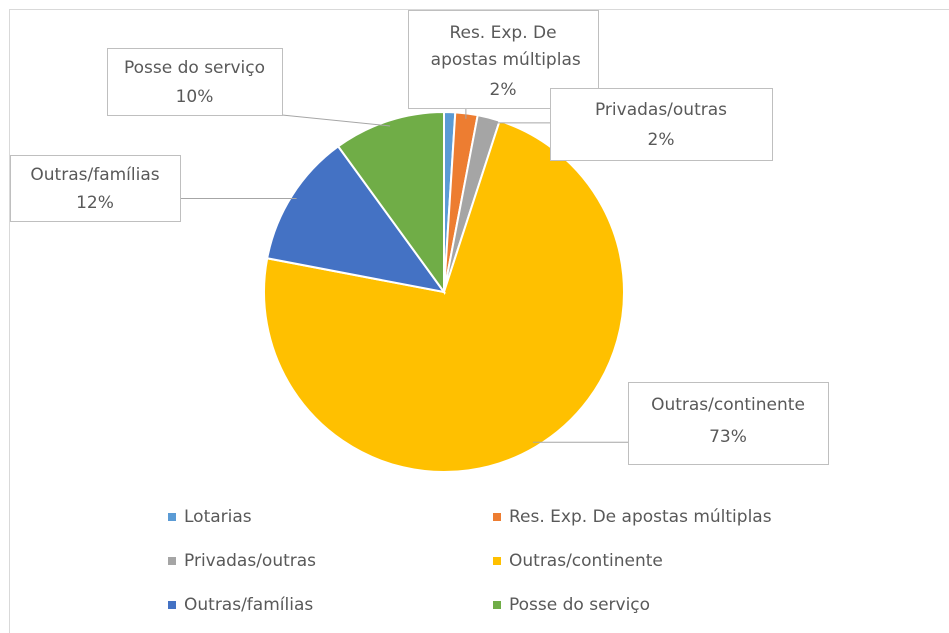 Image resolution: width=949 pixels, height=633 pixels. Describe the element at coordinates (248, 605) in the screenshot. I see `legend-label: Outras/famílias` at that location.